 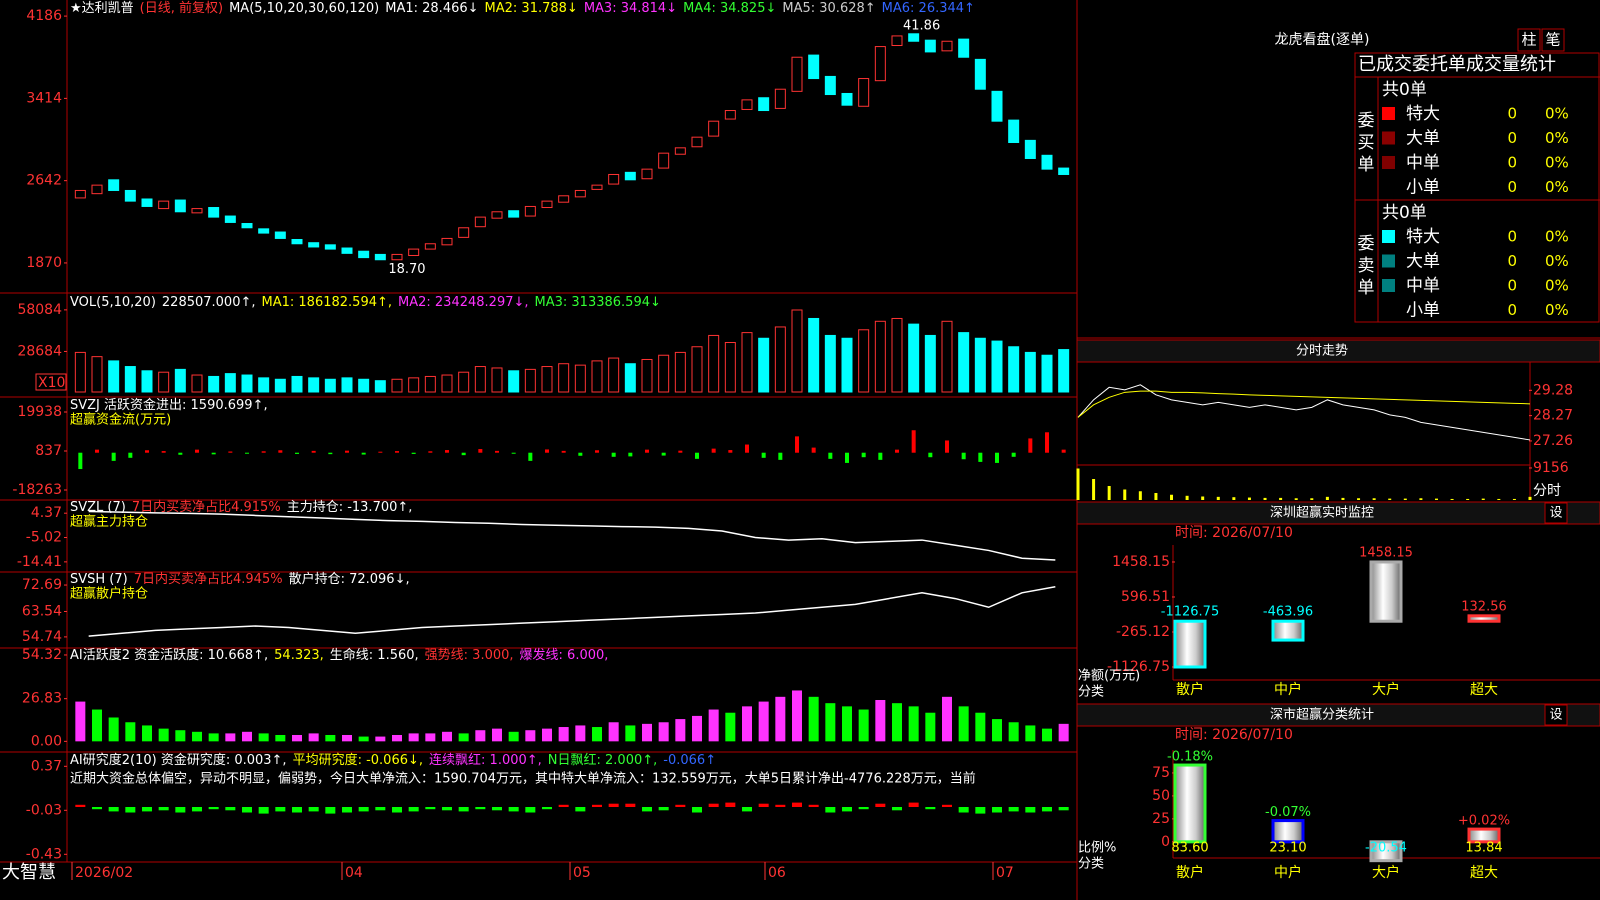 I want to click on date-label: 05, so click(x=582, y=873).